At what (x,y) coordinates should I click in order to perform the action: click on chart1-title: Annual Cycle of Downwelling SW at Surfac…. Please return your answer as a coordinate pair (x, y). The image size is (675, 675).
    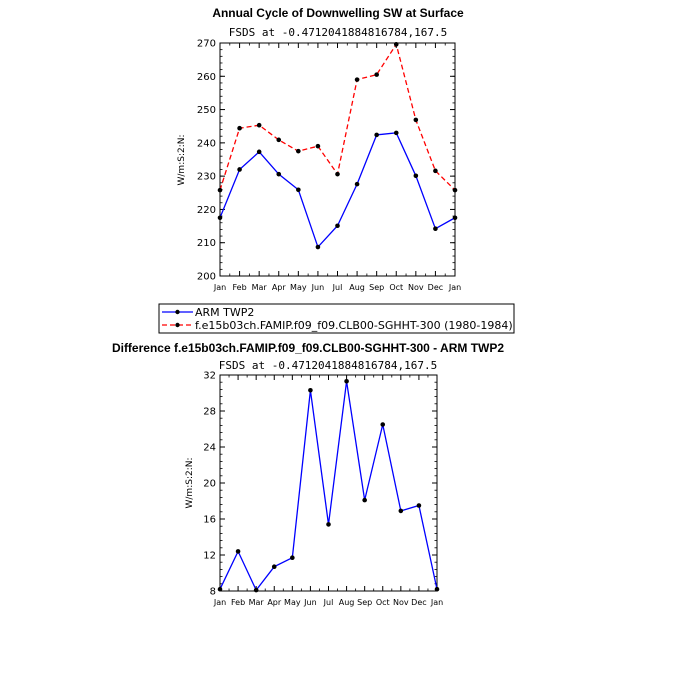
    Looking at the image, I should click on (338, 13).